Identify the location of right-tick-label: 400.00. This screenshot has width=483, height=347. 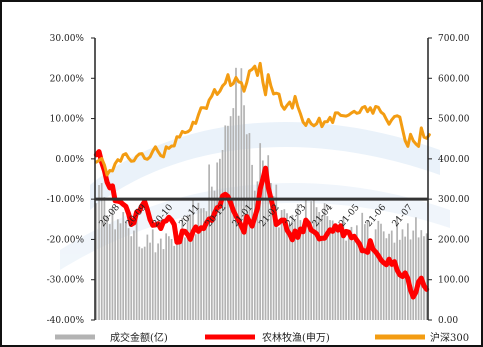
(454, 160).